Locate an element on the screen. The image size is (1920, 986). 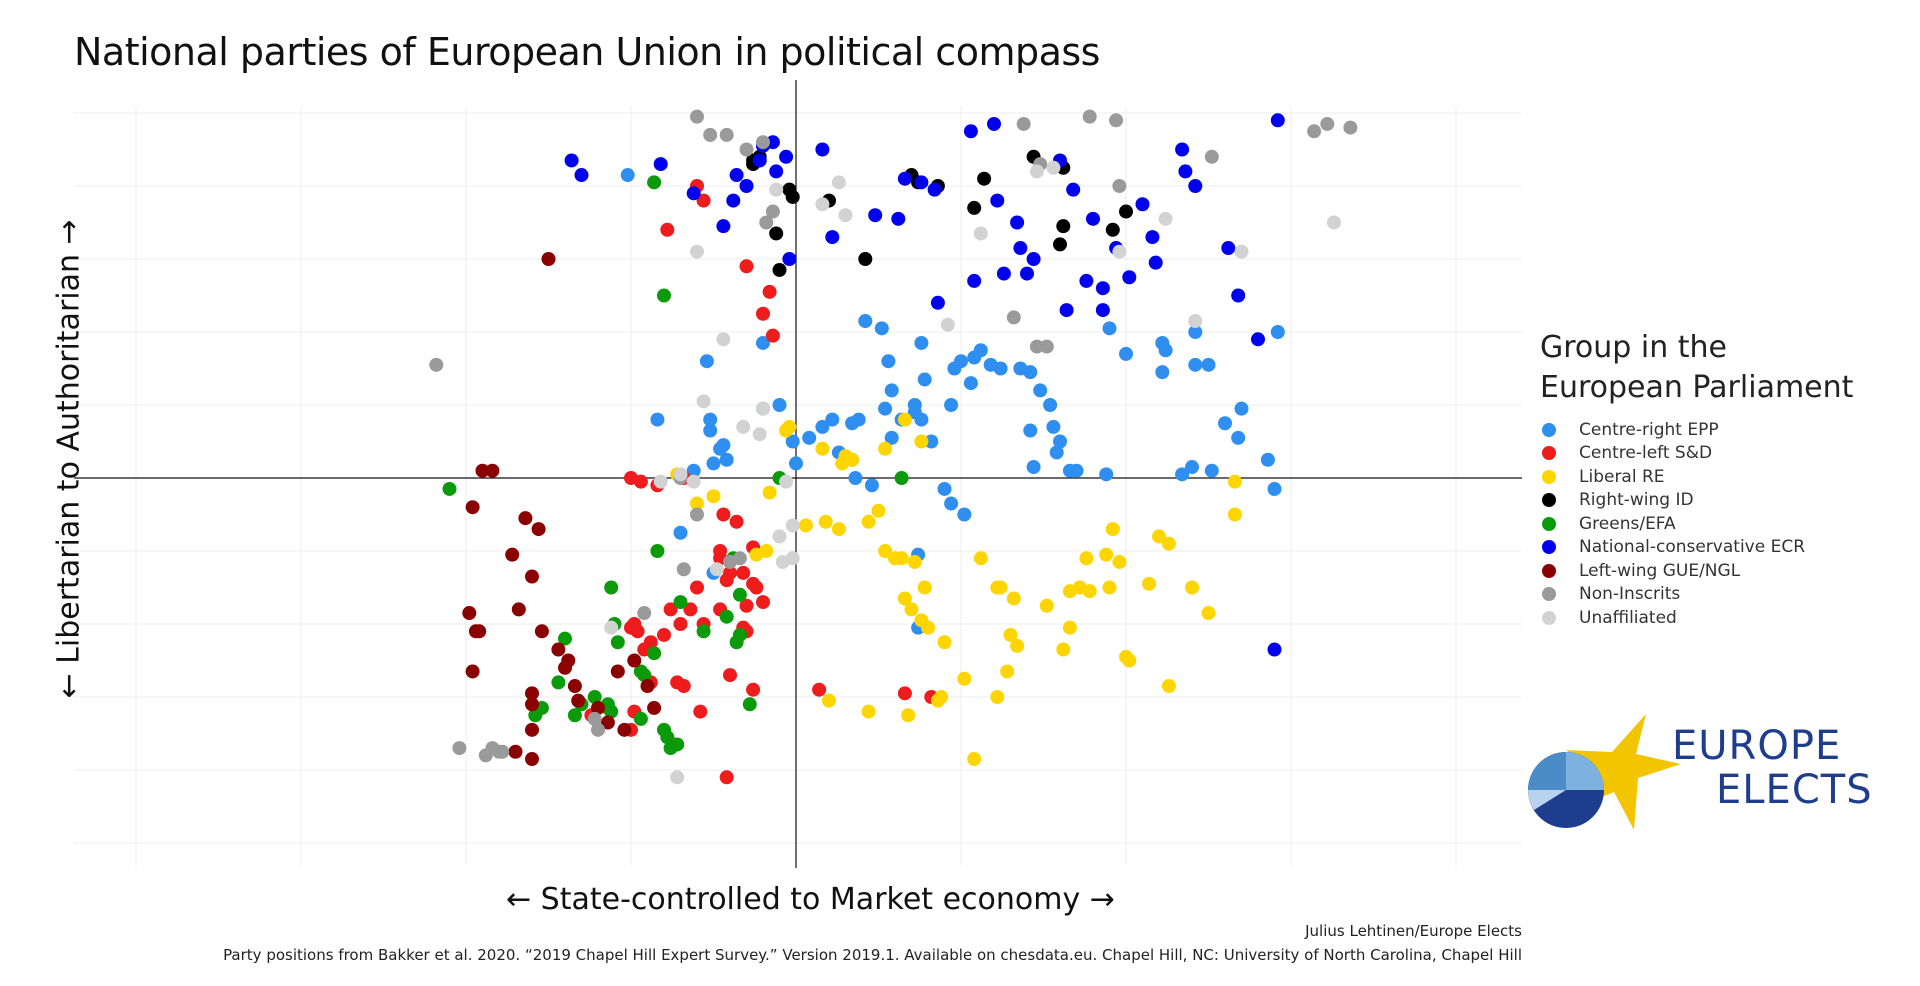
legend-item: National-conservative ECR is located at coordinates (1696, 548).